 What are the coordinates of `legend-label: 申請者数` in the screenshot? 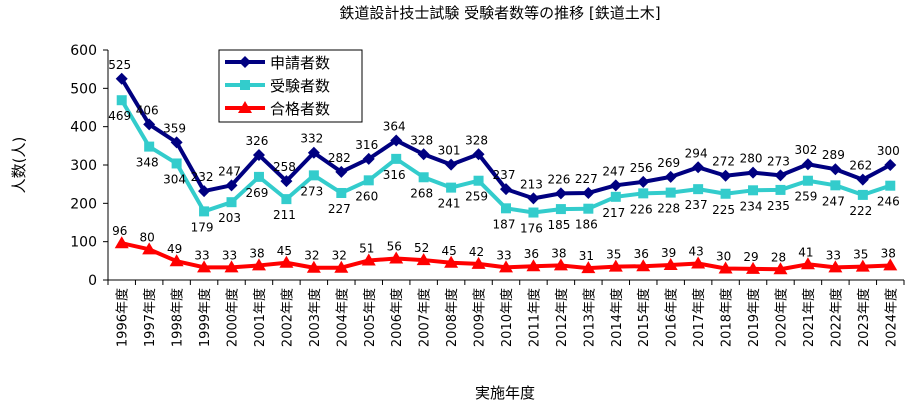 It's located at (300, 63).